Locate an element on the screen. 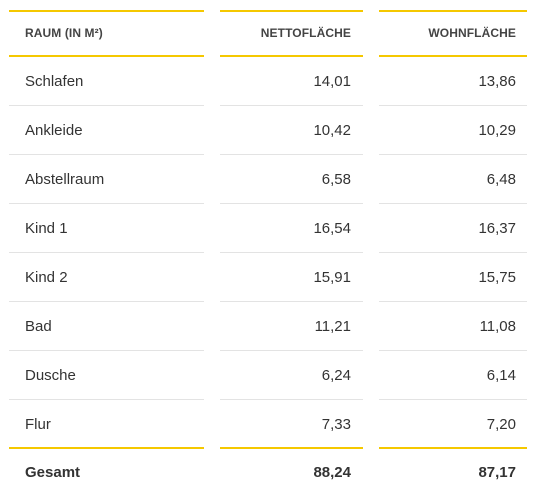 The image size is (536, 497). total-living-area: 87,17 is located at coordinates (497, 472).